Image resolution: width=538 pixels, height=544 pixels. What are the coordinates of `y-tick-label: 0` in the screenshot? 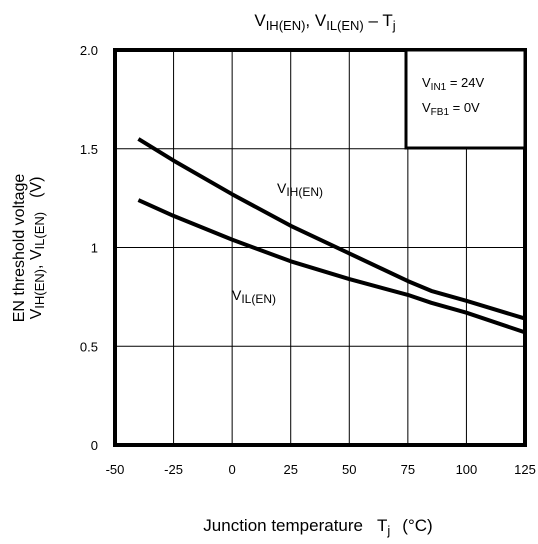 It's located at (94, 445).